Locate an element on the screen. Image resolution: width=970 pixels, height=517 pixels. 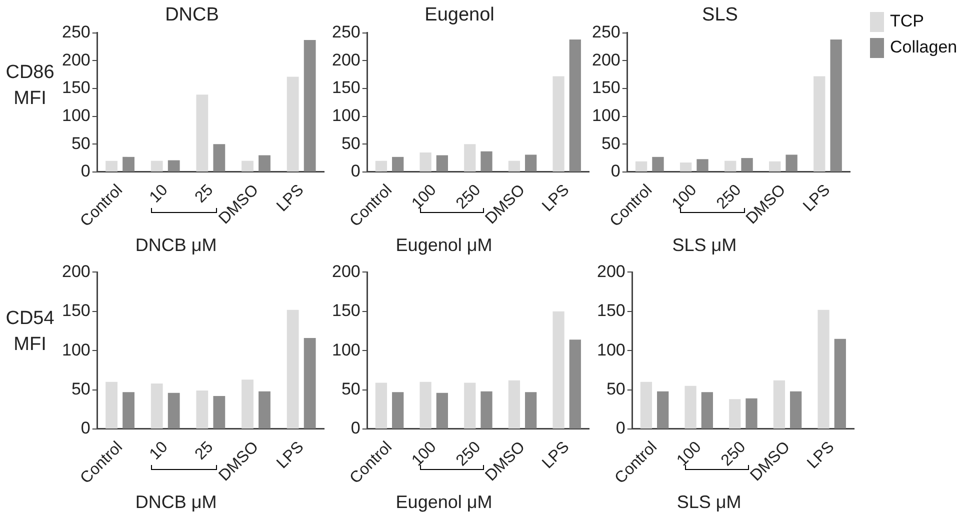
legend-label: TCP is located at coordinates (907, 21).